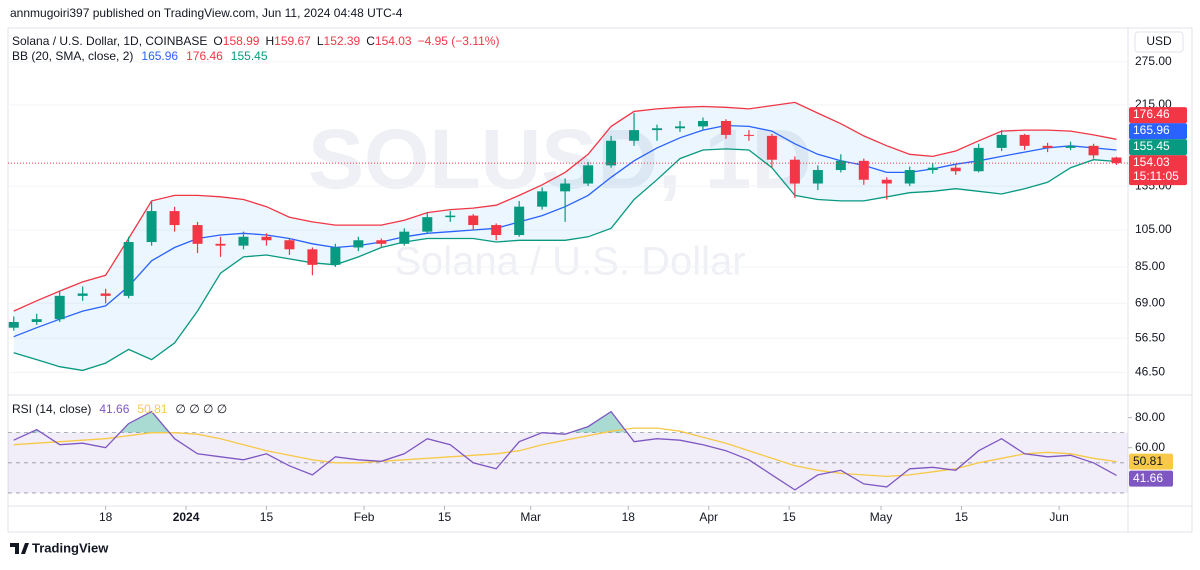  What do you see at coordinates (186, 517) in the screenshot?
I see `x-tick-label: 2024` at bounding box center [186, 517].